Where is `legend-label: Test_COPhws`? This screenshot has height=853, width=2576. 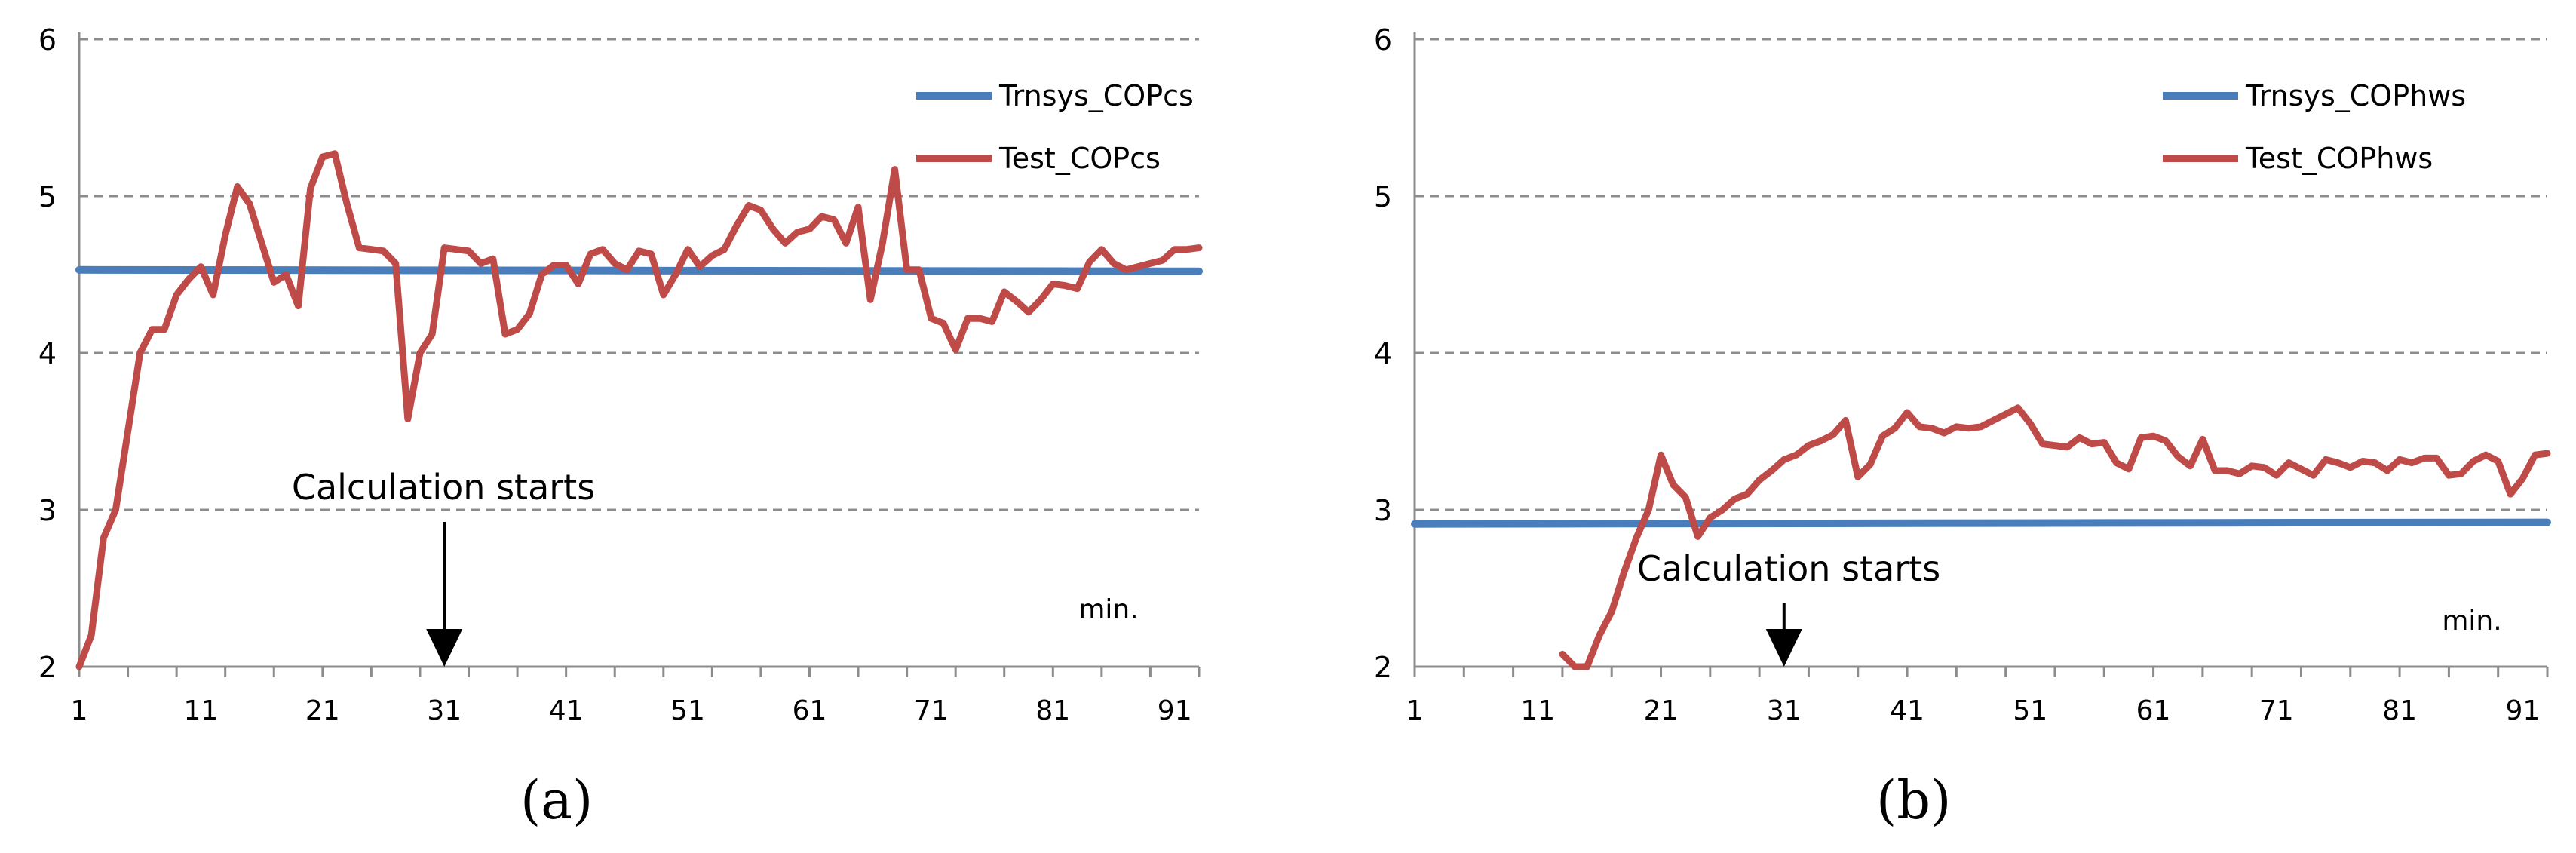
legend-label: Test_COPhws is located at coordinates (2339, 158).